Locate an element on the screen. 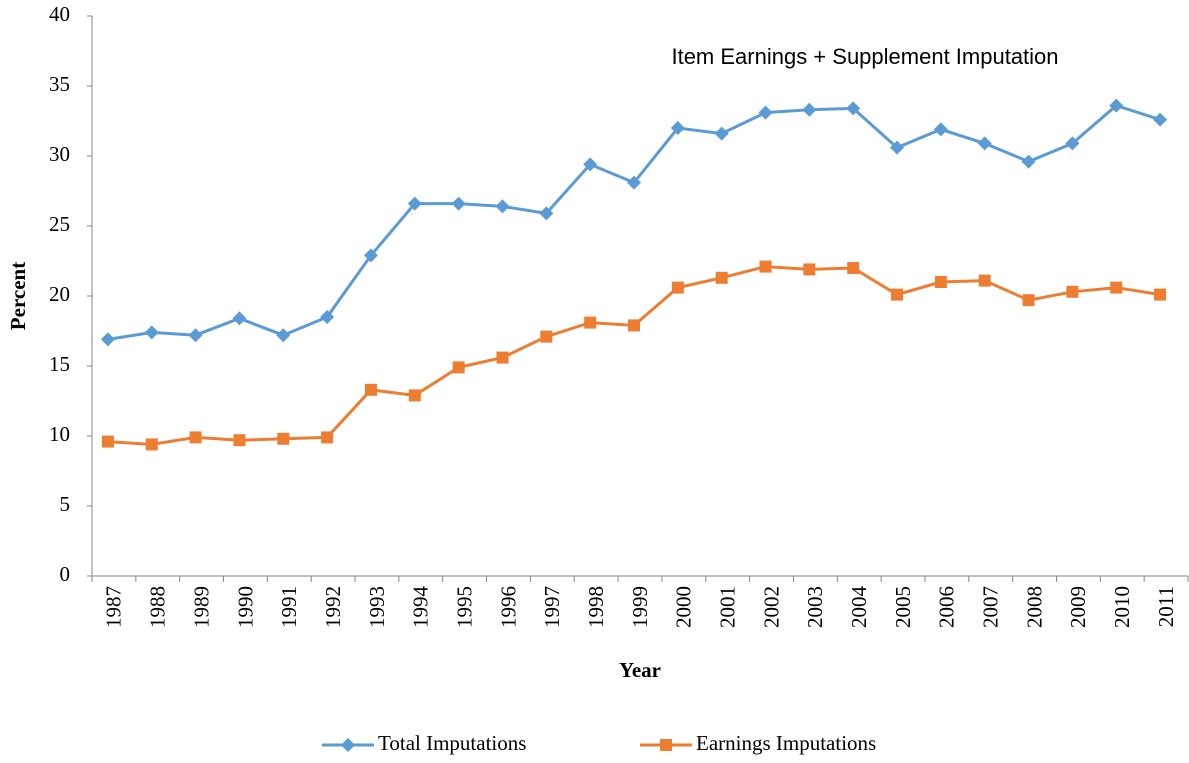 Image resolution: width=1189 pixels, height=763 pixels. x-axis-label: Year is located at coordinates (640, 670).